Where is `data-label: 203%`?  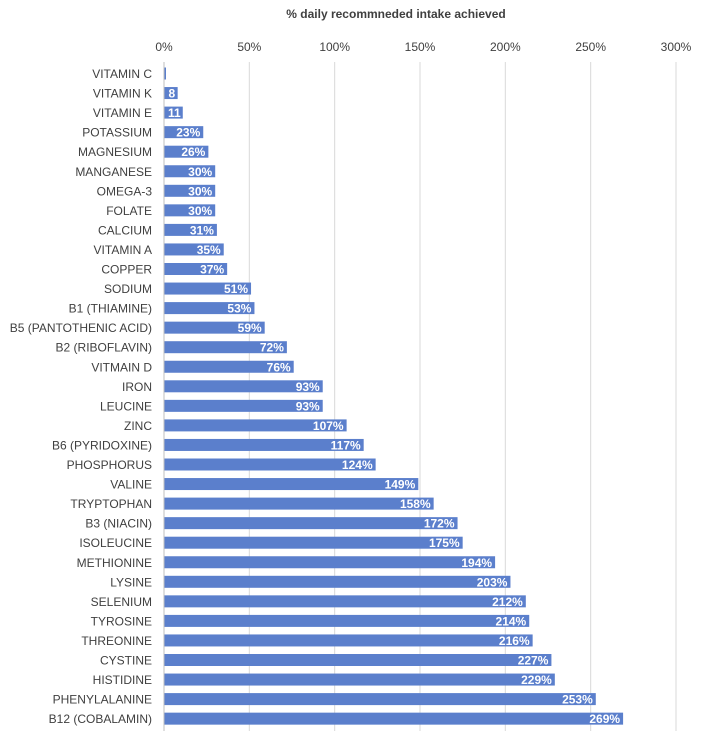 data-label: 203% is located at coordinates (492, 582).